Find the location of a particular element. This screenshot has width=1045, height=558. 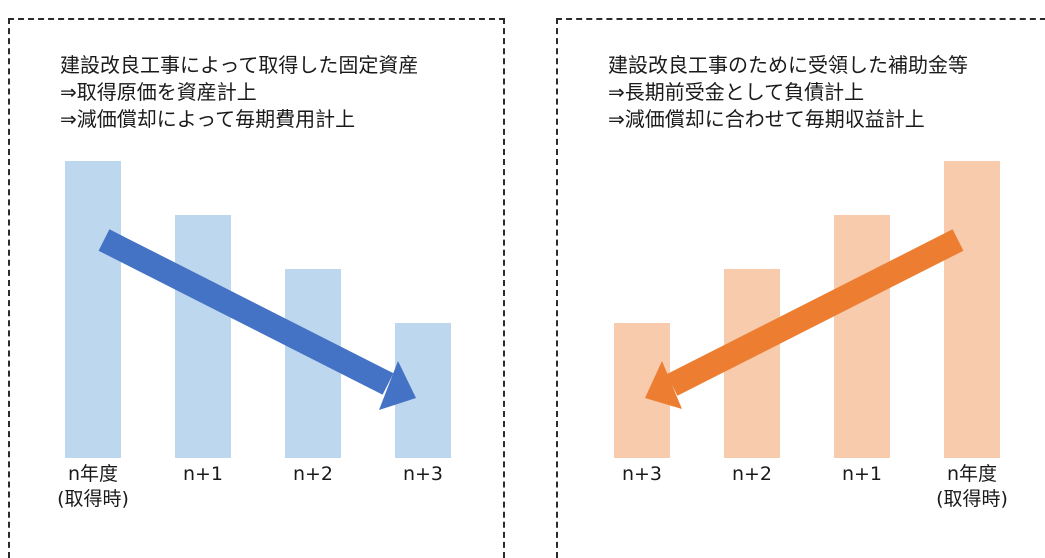

left-label-n3: n+3 is located at coordinates (423, 474).